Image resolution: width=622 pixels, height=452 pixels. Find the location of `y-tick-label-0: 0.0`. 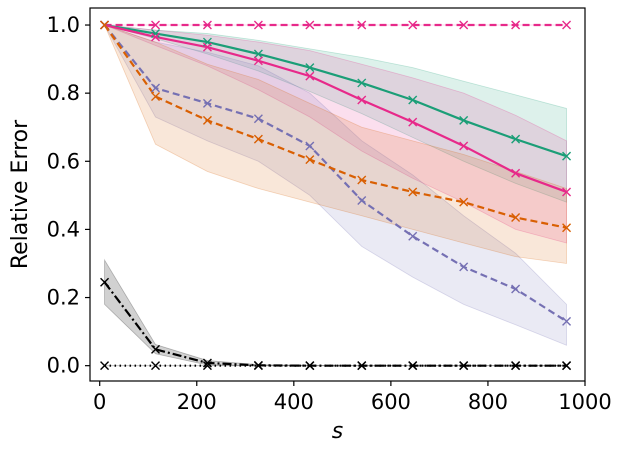

y-tick-label-0: 0.0 is located at coordinates (63, 366).